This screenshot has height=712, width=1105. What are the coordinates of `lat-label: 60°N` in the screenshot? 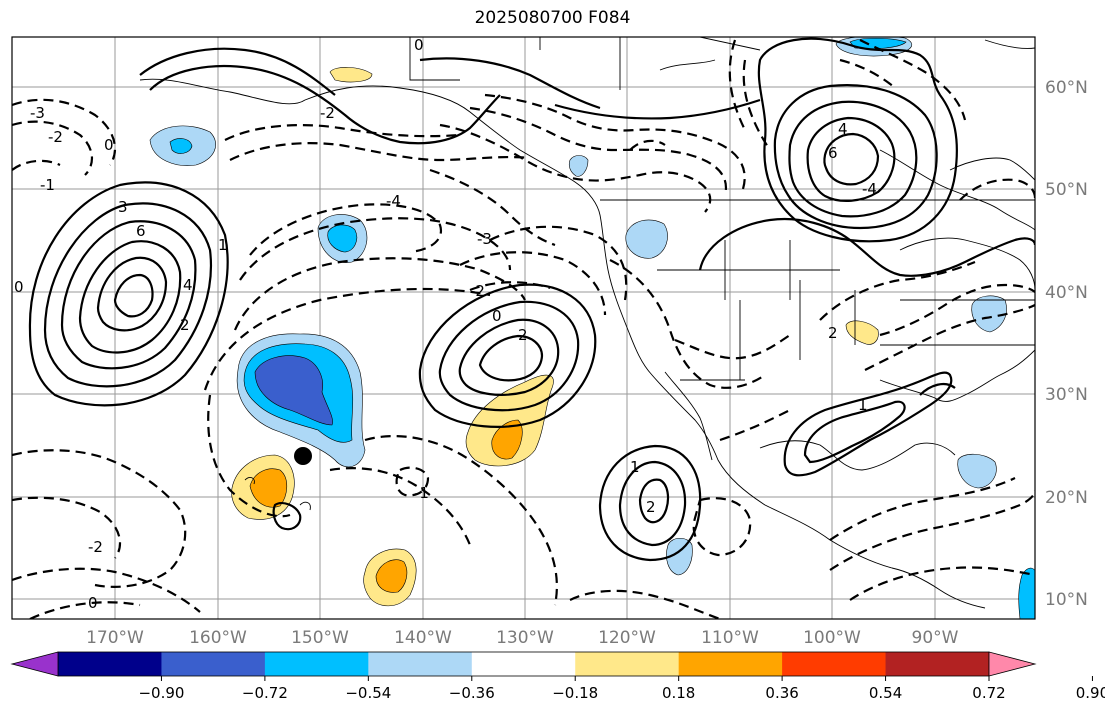 It's located at (1066, 88).